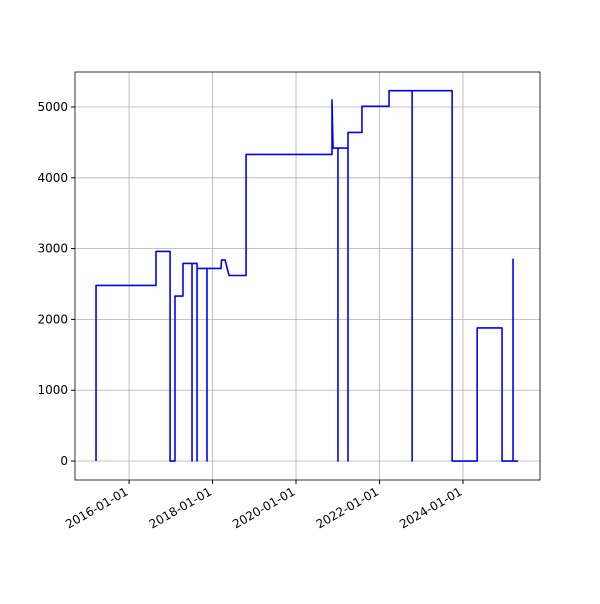  I want to click on x-tick-label: 2024-01-01, so click(430, 507).